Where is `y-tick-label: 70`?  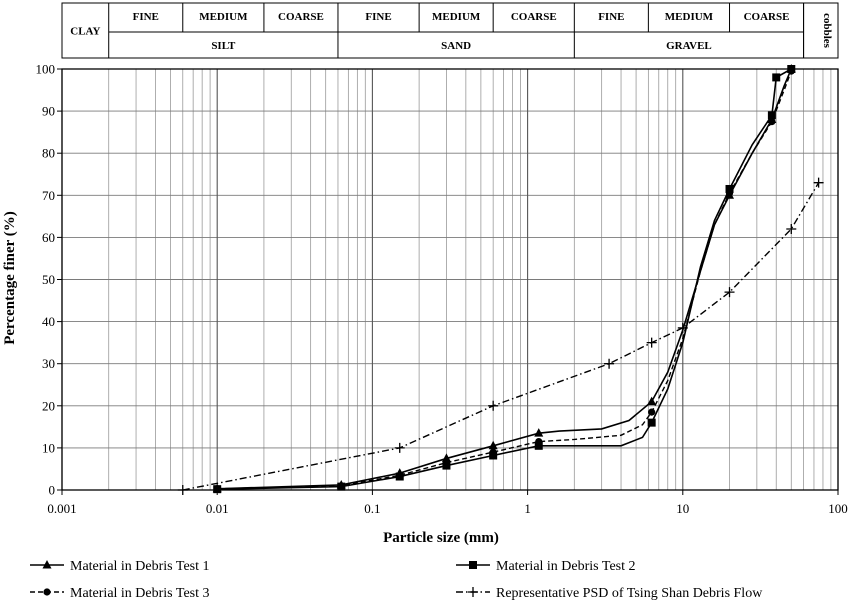
y-tick-label: 70 is located at coordinates (48, 195).